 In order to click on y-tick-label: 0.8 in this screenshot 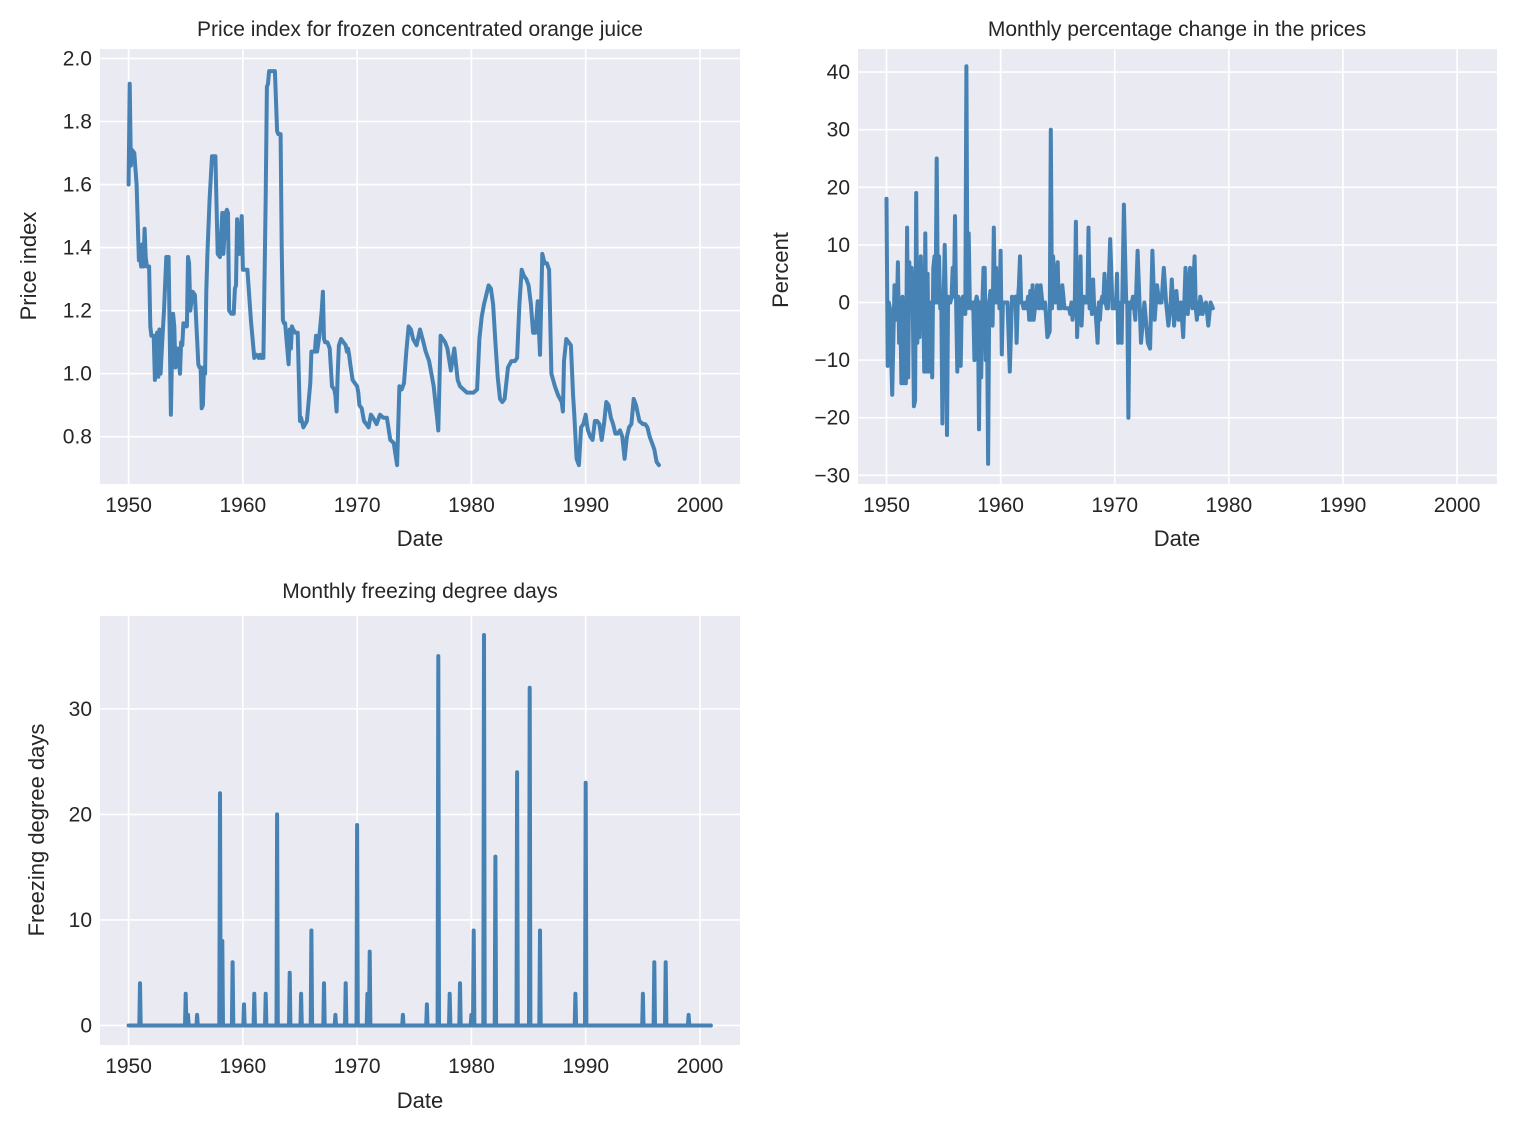, I will do `click(77, 437)`.